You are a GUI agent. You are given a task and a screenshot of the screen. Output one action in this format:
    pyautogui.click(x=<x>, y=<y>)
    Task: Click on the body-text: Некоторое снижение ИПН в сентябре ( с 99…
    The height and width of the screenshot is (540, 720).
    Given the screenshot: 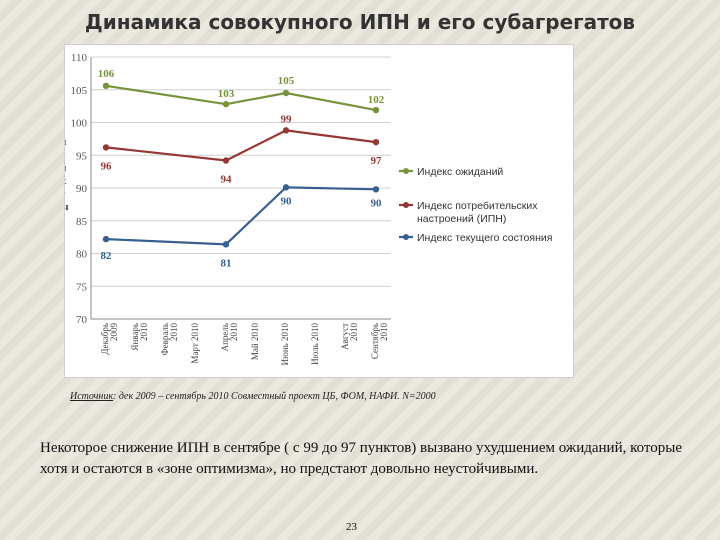 What is the action you would take?
    pyautogui.click(x=361, y=458)
    